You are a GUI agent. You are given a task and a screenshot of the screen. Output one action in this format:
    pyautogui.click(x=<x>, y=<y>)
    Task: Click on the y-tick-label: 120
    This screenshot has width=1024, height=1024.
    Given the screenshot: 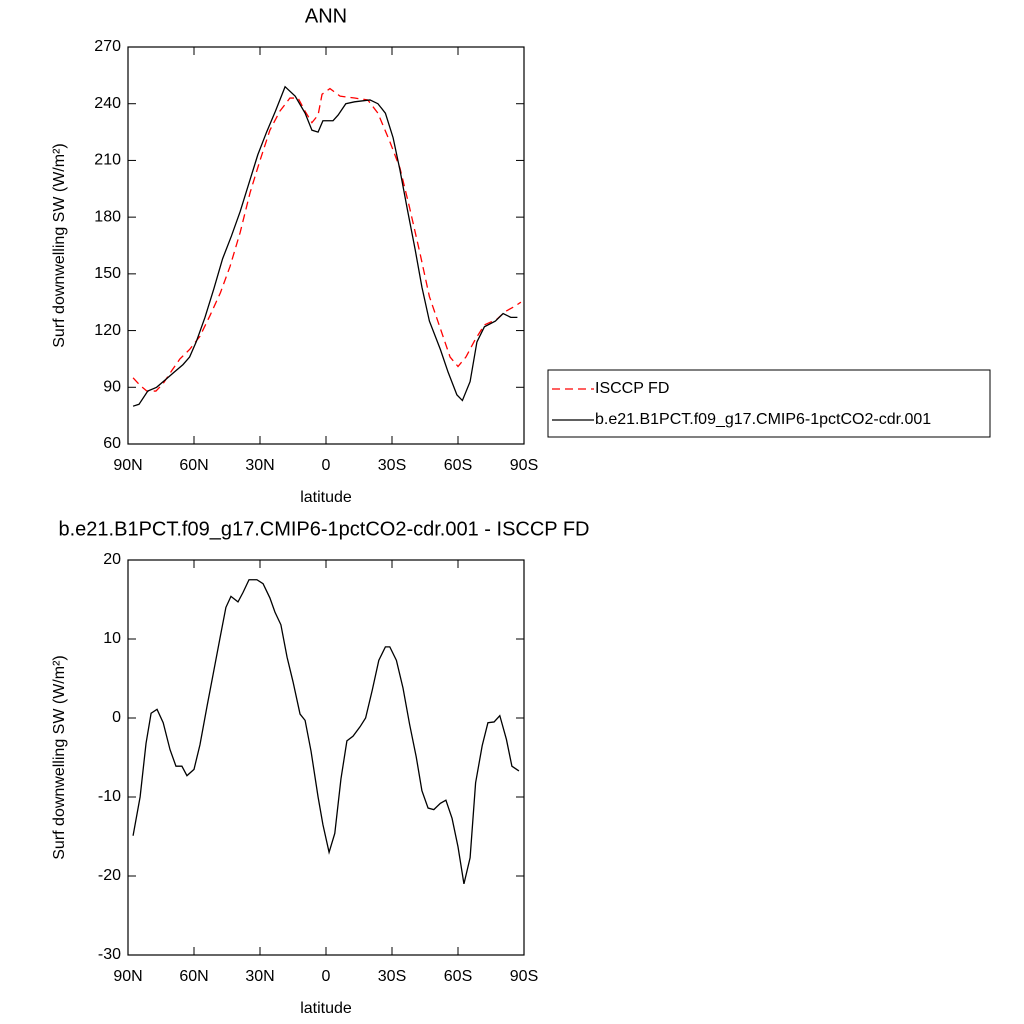 What is the action you would take?
    pyautogui.click(x=107, y=330)
    